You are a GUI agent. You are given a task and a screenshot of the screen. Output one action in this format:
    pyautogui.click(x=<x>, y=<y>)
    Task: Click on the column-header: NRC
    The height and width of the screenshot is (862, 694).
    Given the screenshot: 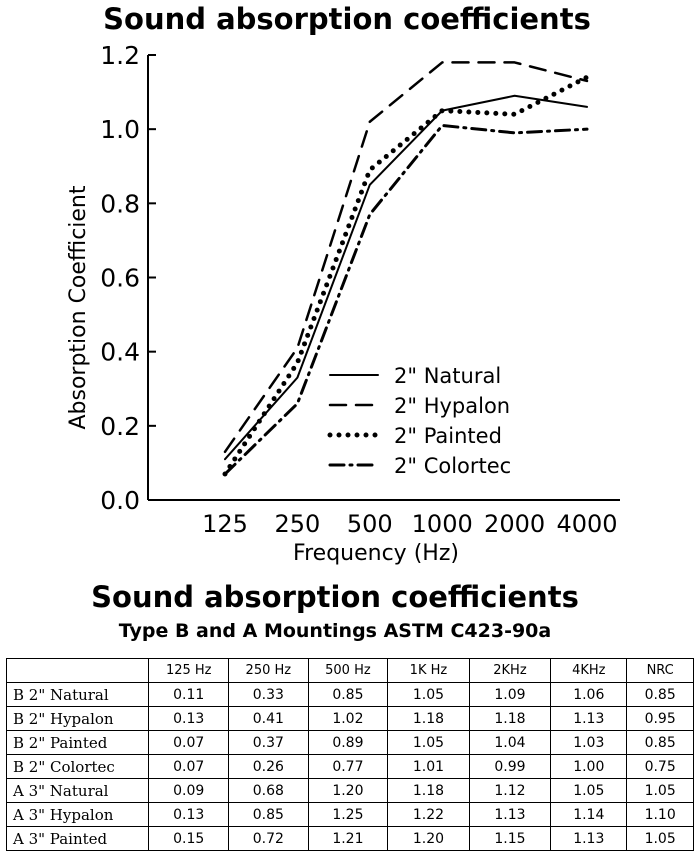 What is the action you would take?
    pyautogui.click(x=660, y=670)
    